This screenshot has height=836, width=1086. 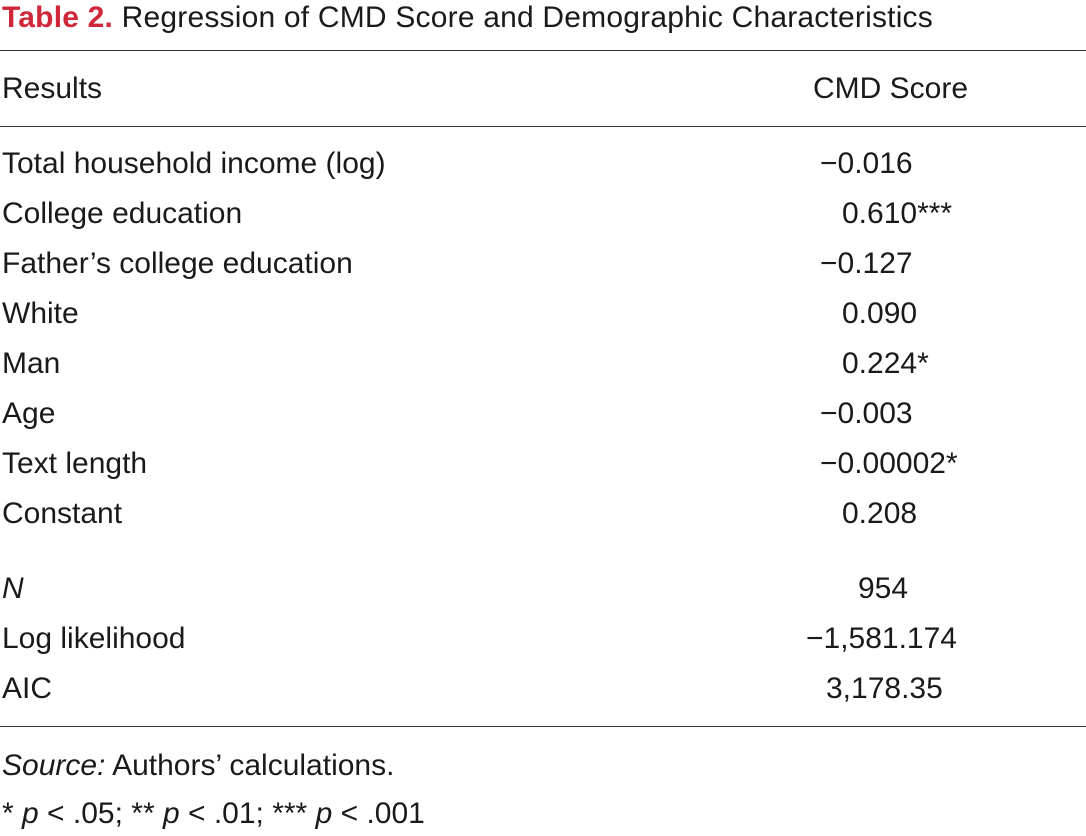 I want to click on row-label: White, so click(x=40, y=313).